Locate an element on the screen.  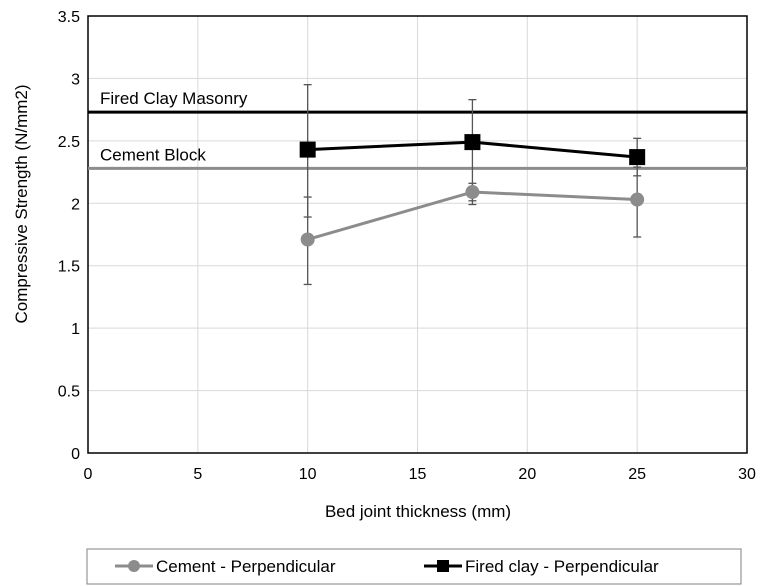
x-axis-title: Bed joint thickness (mm) is located at coordinates (418, 511).